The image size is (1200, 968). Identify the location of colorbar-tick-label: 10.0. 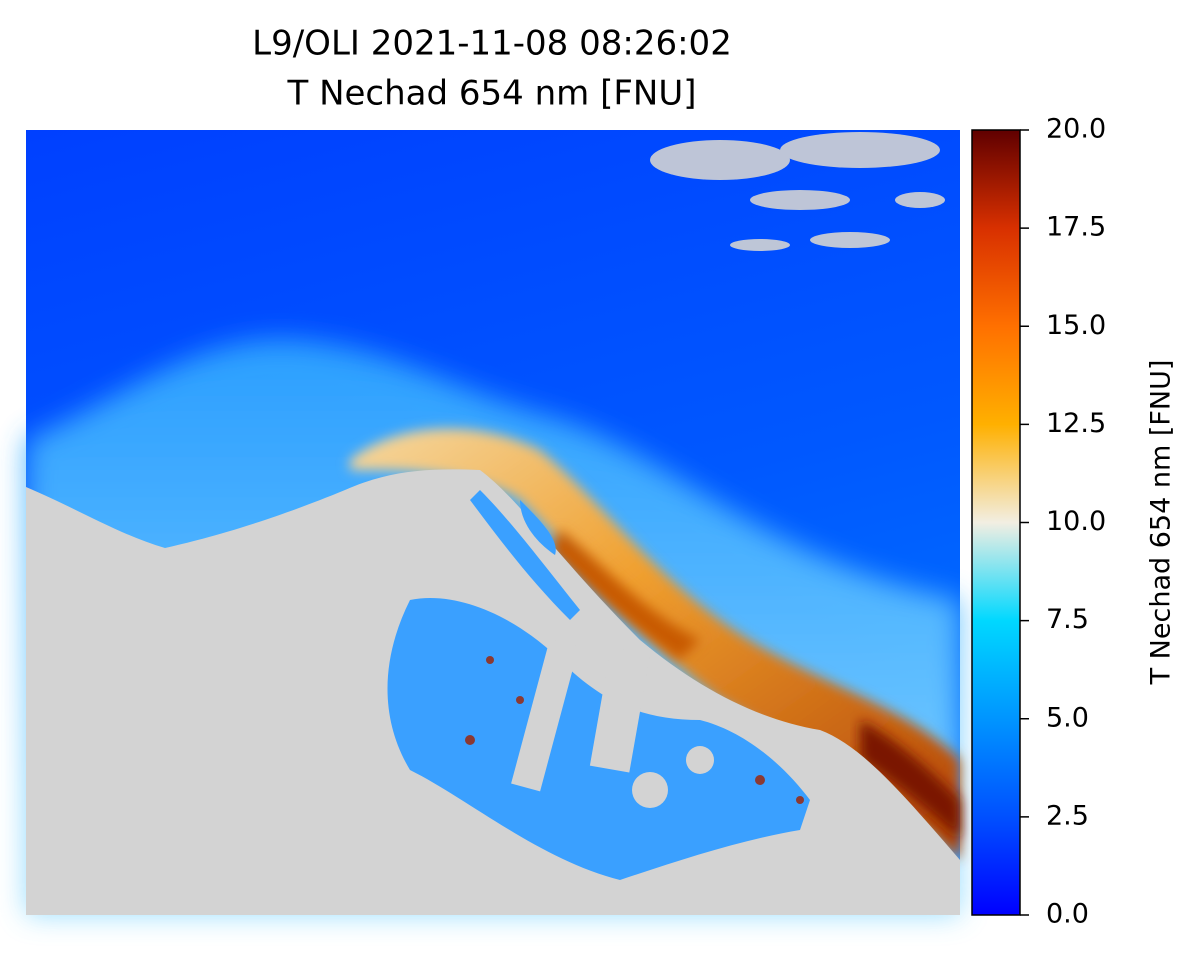
(1076, 521).